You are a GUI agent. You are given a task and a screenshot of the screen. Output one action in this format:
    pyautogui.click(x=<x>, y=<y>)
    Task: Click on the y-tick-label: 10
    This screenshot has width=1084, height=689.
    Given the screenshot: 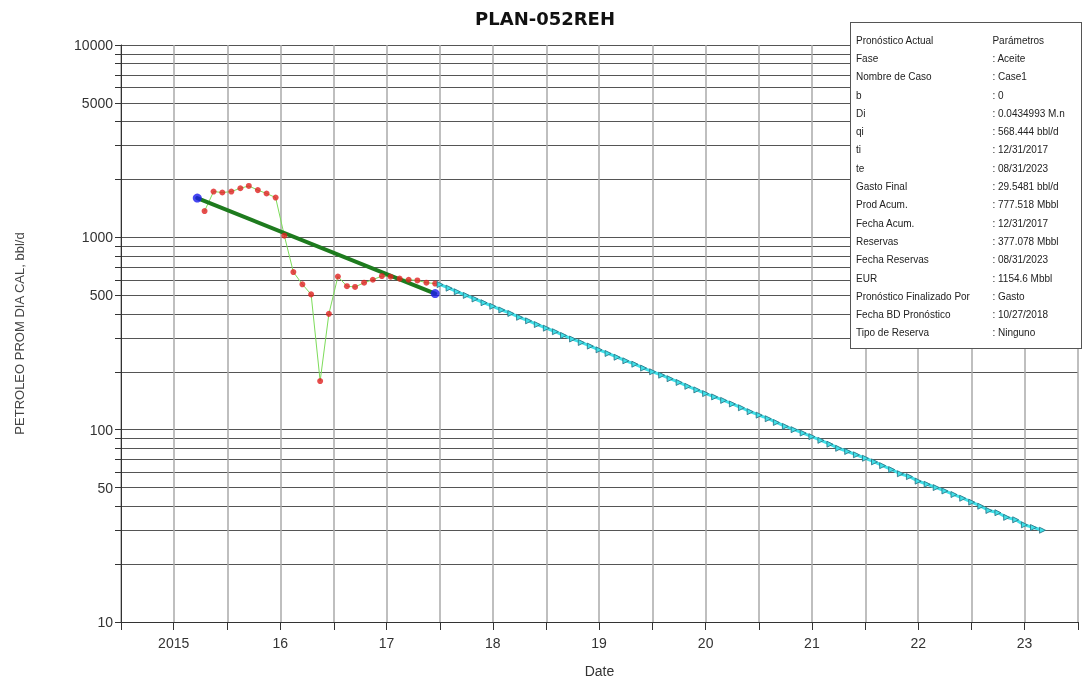 What is the action you would take?
    pyautogui.click(x=105, y=622)
    